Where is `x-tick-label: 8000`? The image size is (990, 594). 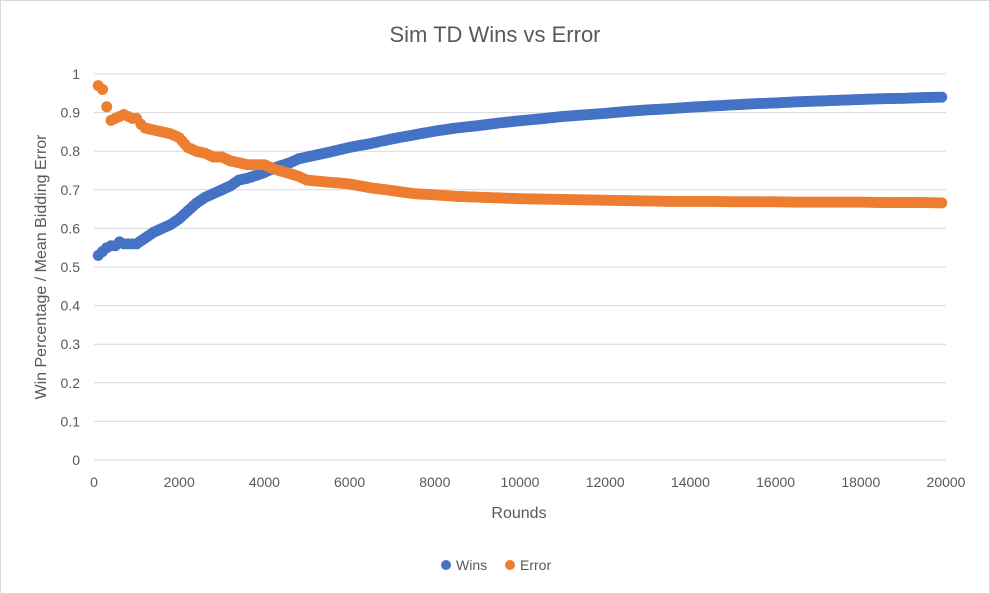
x-tick-label: 8000 is located at coordinates (434, 482).